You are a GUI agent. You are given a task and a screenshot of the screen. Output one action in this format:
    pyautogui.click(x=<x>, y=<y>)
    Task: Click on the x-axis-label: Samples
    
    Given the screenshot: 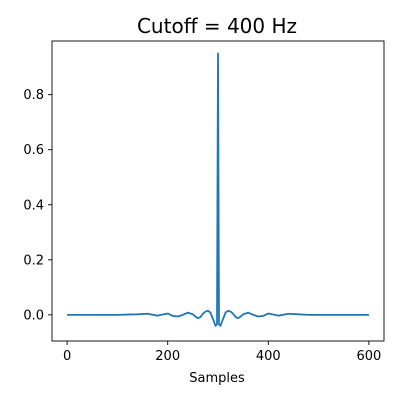 What is the action you would take?
    pyautogui.click(x=217, y=378)
    